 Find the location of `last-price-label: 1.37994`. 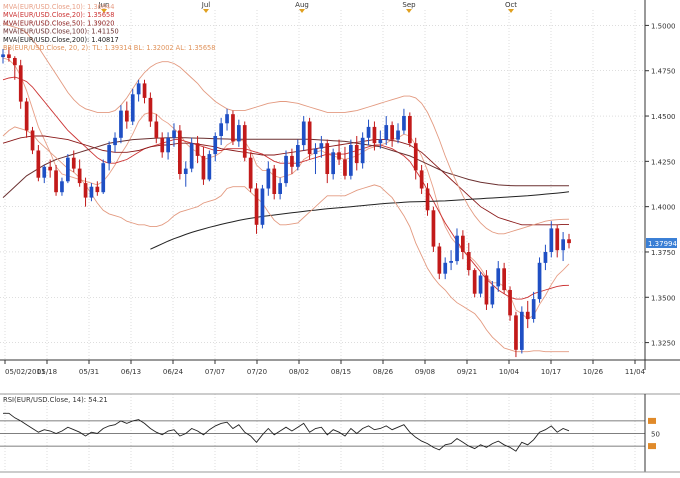

last-price-label: 1.37994 is located at coordinates (662, 244).